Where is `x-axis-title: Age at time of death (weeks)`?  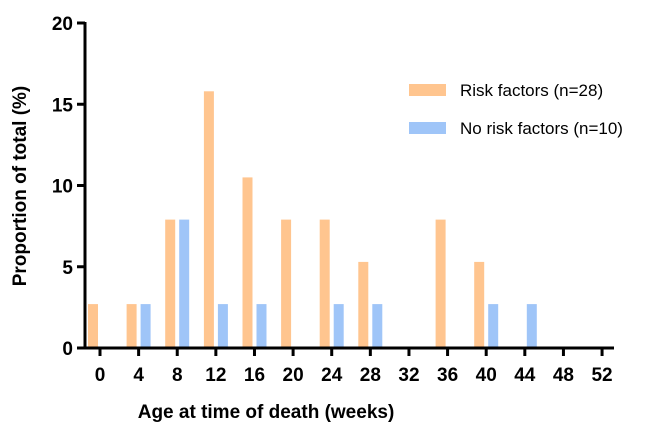 x-axis-title: Age at time of death (weeks) is located at coordinates (266, 412).